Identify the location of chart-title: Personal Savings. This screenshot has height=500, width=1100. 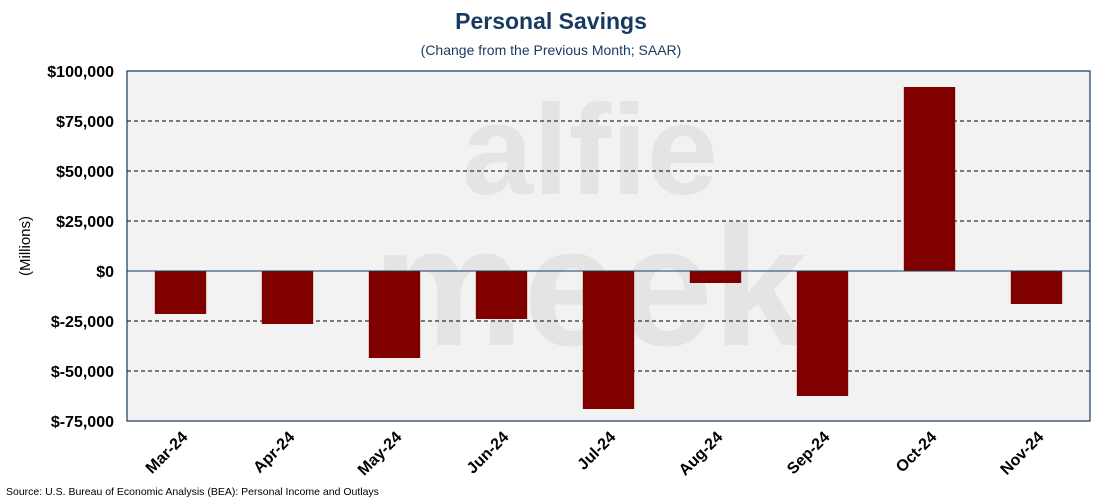
(551, 21).